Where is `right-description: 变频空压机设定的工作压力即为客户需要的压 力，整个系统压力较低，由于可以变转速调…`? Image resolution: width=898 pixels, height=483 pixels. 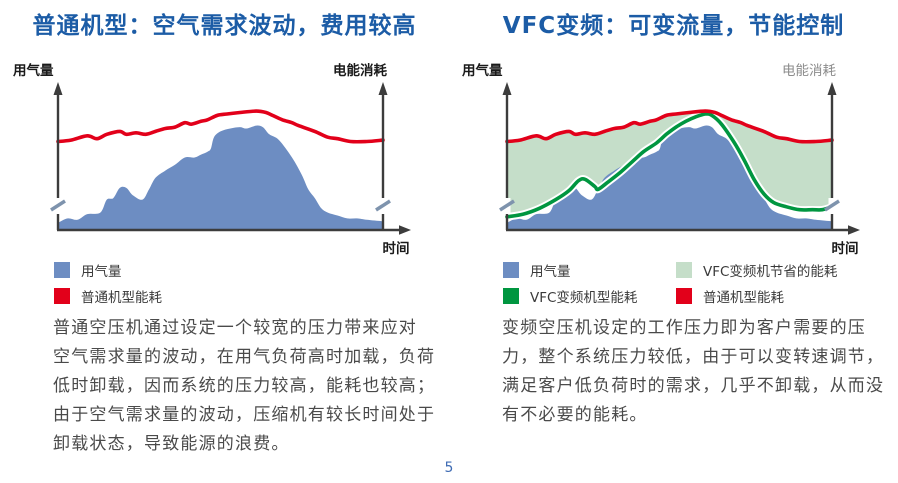 right-description: 变频空压机设定的工作压力即为客户需要的压 力，整个系统压力较低，由于可以变转速调… is located at coordinates (693, 371).